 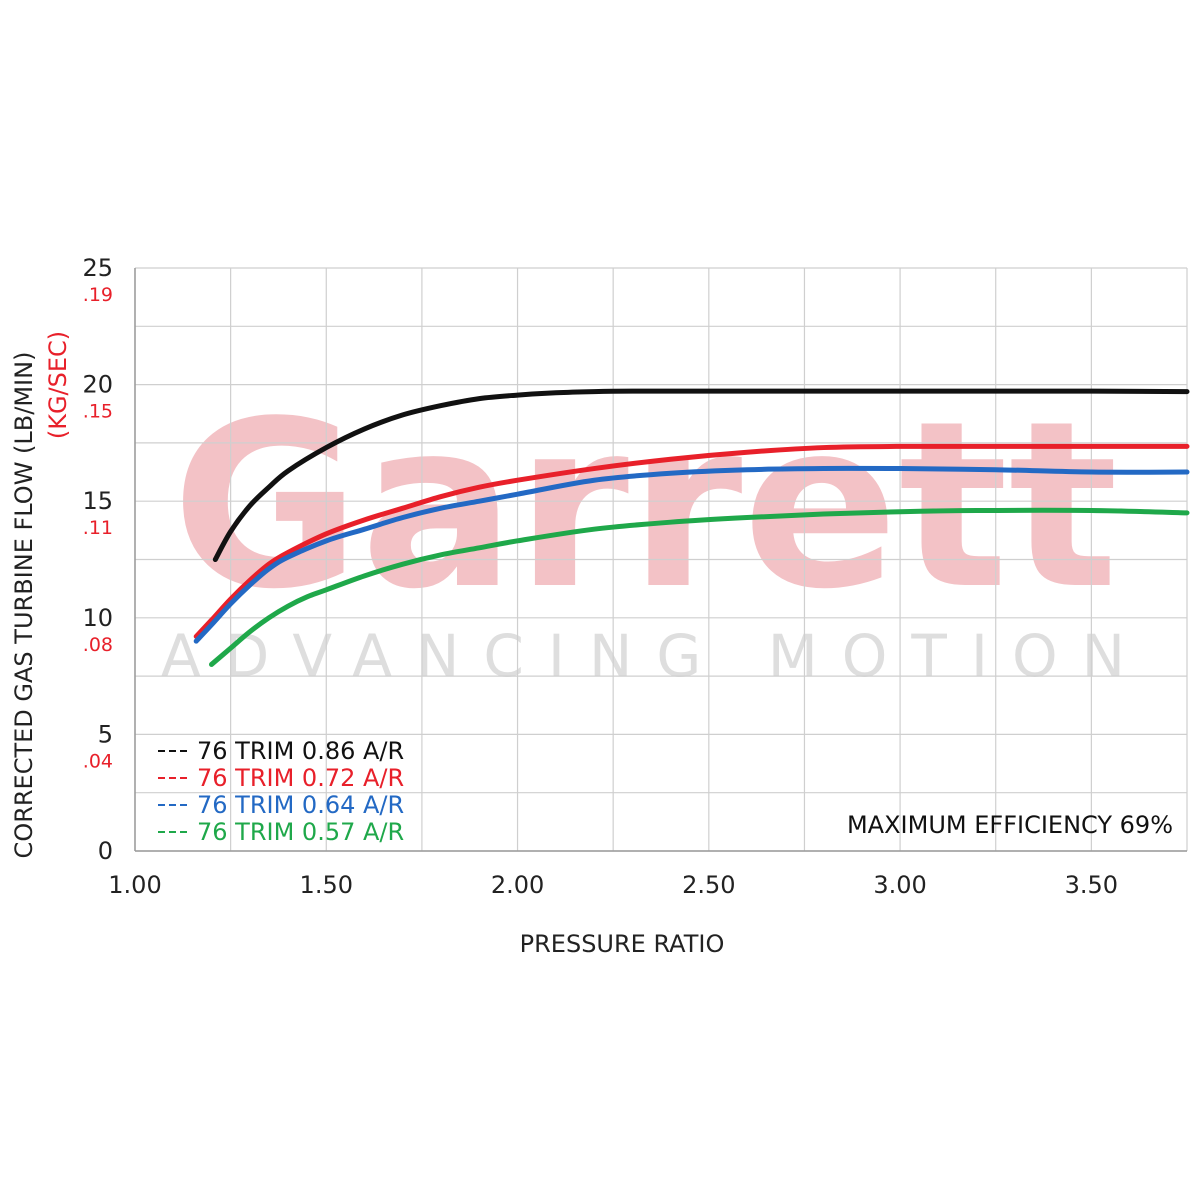 What do you see at coordinates (300, 751) in the screenshot?
I see `legend-entry-label: 76 TRIM 0.86 A/R` at bounding box center [300, 751].